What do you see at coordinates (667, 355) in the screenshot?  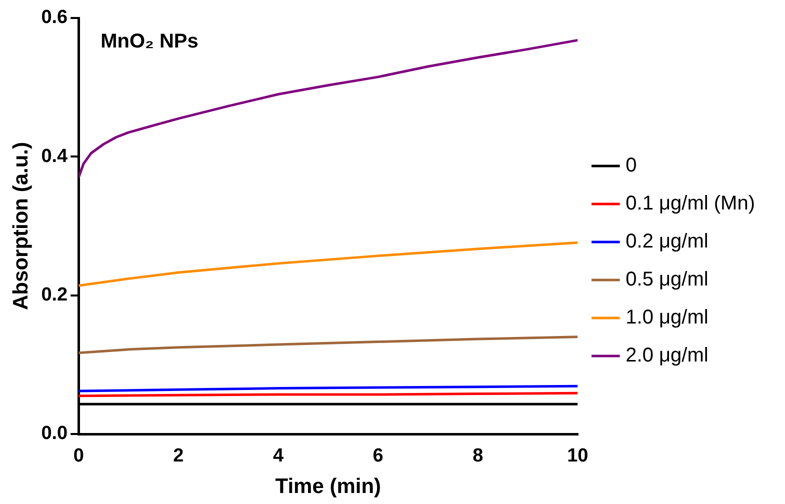 I see `legend-label: 2.0 μg/ml` at bounding box center [667, 355].